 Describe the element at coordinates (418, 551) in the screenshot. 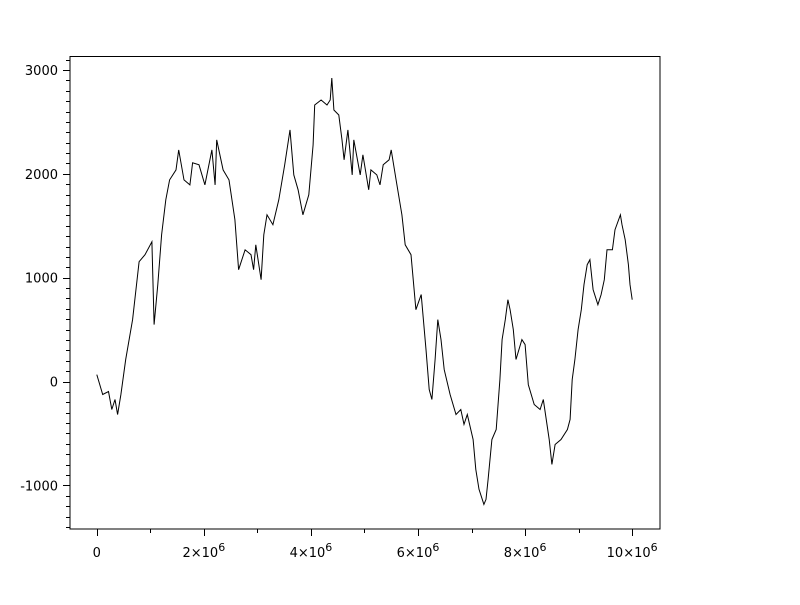

I see `x-tick-label: 6×10⁶` at that location.